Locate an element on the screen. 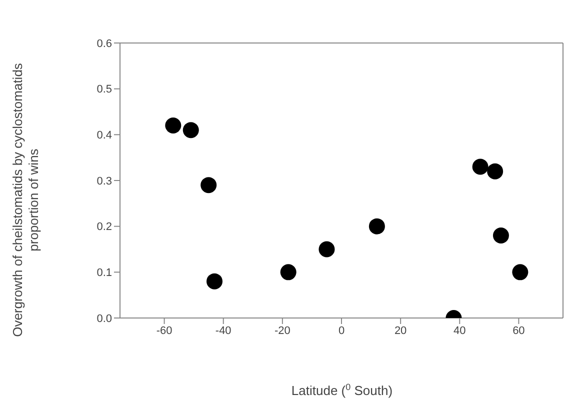 The height and width of the screenshot is (412, 587). y-tick-label: 0.6 is located at coordinates (104, 44).